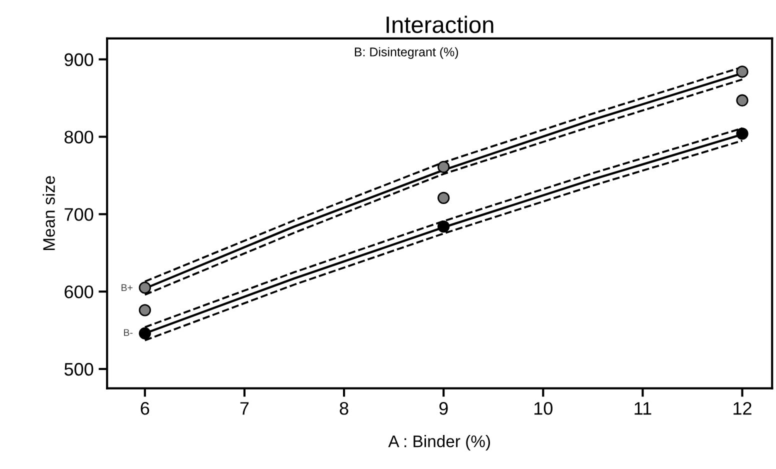 The image size is (776, 469). I want to click on y-tick-label: 500, so click(79, 369).